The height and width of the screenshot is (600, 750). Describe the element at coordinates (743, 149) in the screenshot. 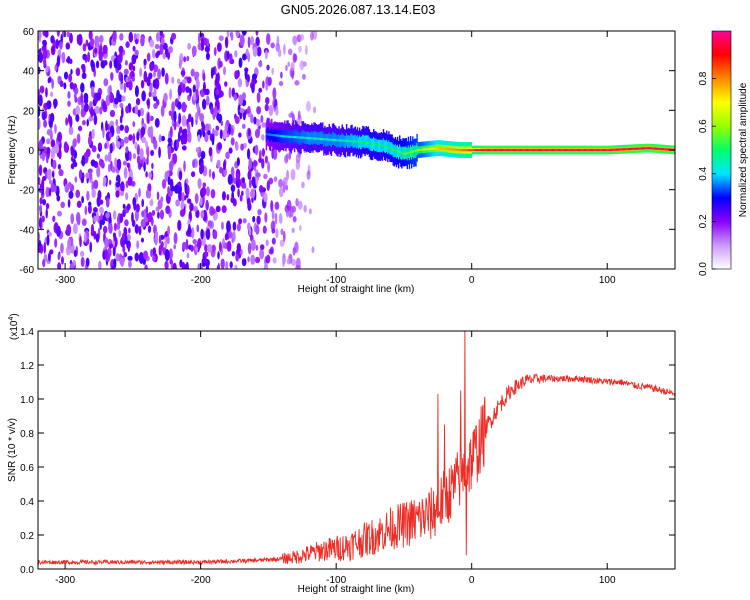

I see `colorbar-label: Normalized spectral amplitude` at that location.